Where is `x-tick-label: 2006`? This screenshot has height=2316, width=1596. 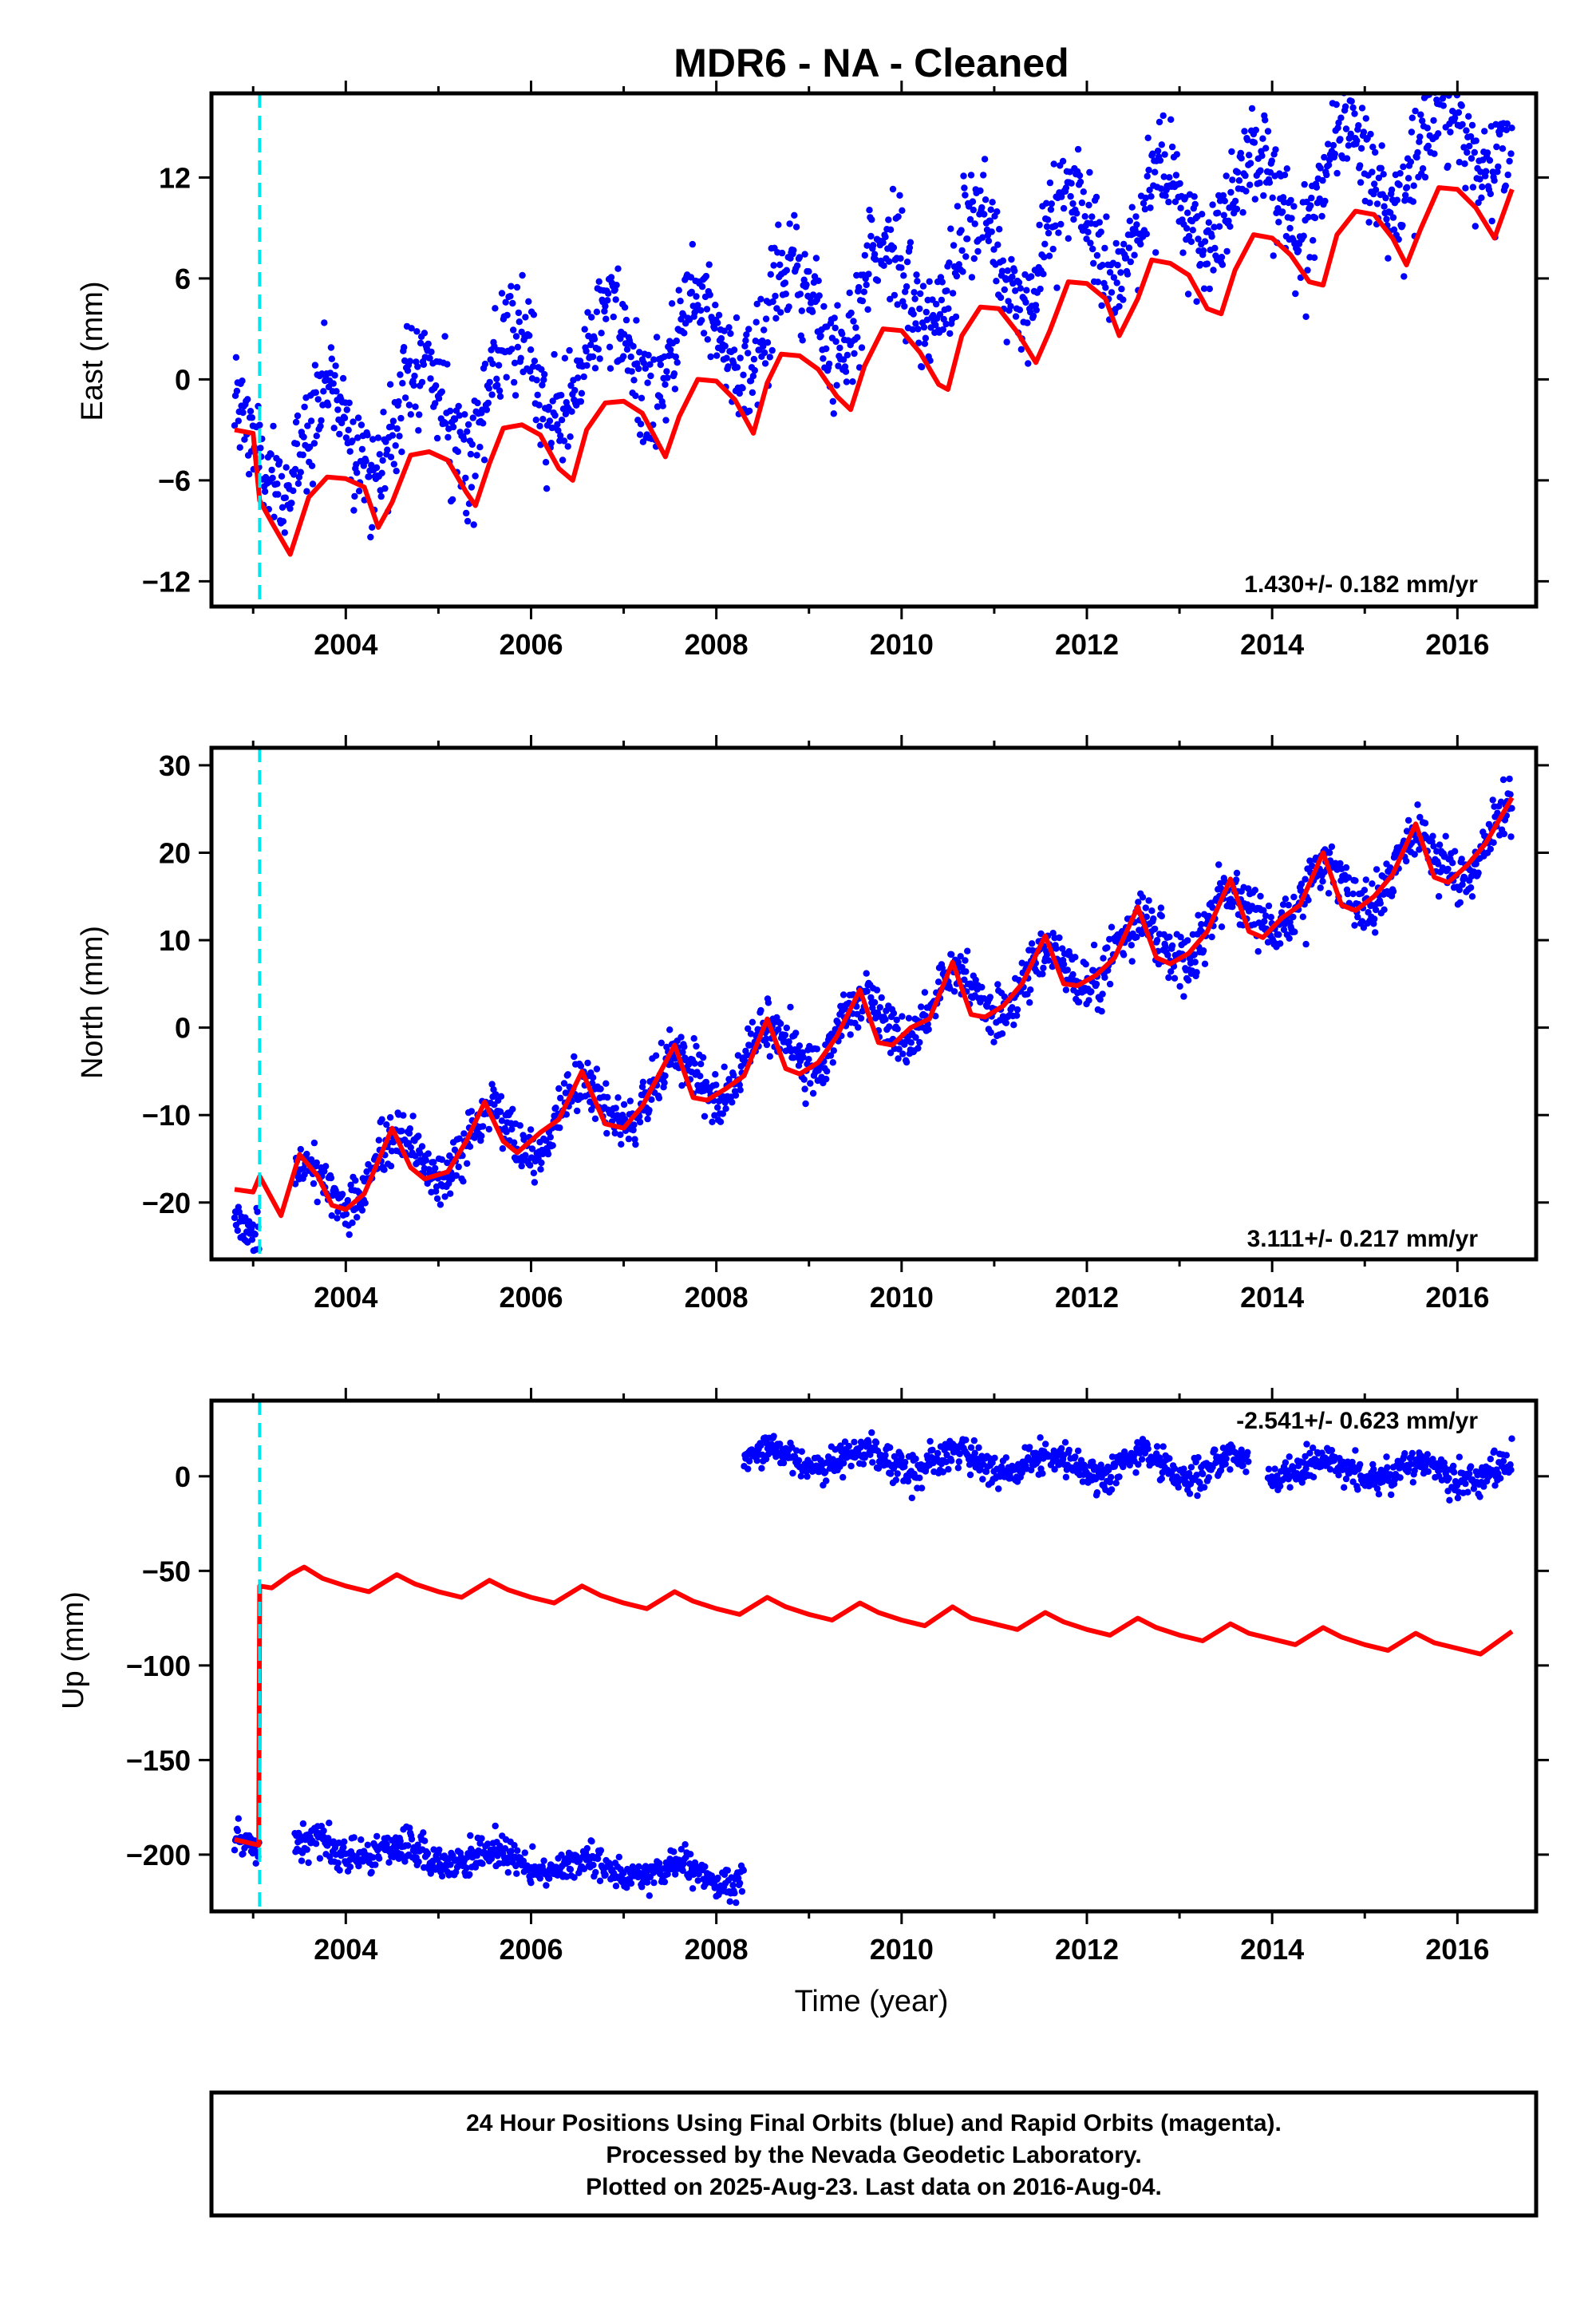
x-tick-label: 2006 is located at coordinates (531, 1297).